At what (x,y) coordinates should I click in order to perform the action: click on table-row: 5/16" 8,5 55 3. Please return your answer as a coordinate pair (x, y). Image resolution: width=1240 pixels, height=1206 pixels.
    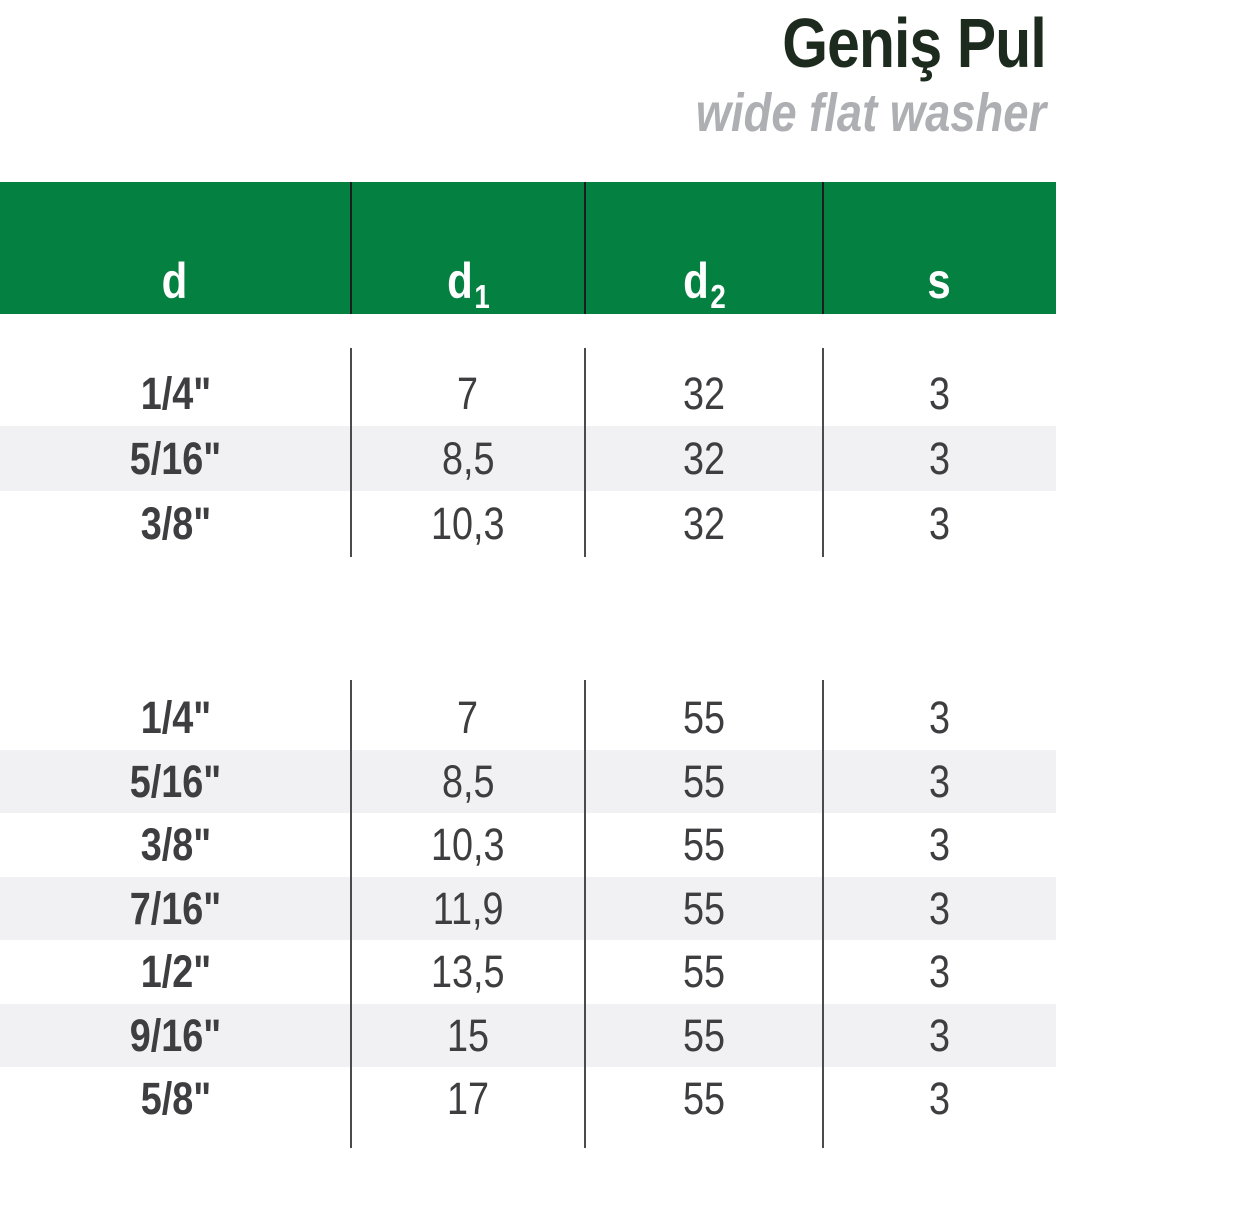
    Looking at the image, I should click on (528, 781).